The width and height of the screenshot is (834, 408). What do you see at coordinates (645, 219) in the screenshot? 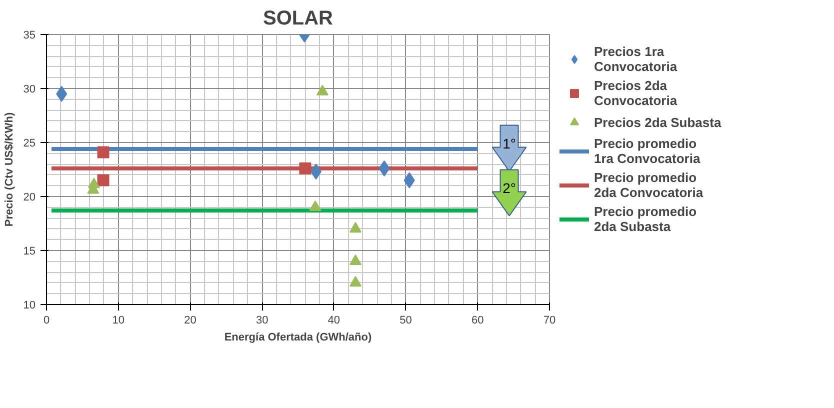
I see `legend-label: Precio promedio 2da Subasta` at bounding box center [645, 219].